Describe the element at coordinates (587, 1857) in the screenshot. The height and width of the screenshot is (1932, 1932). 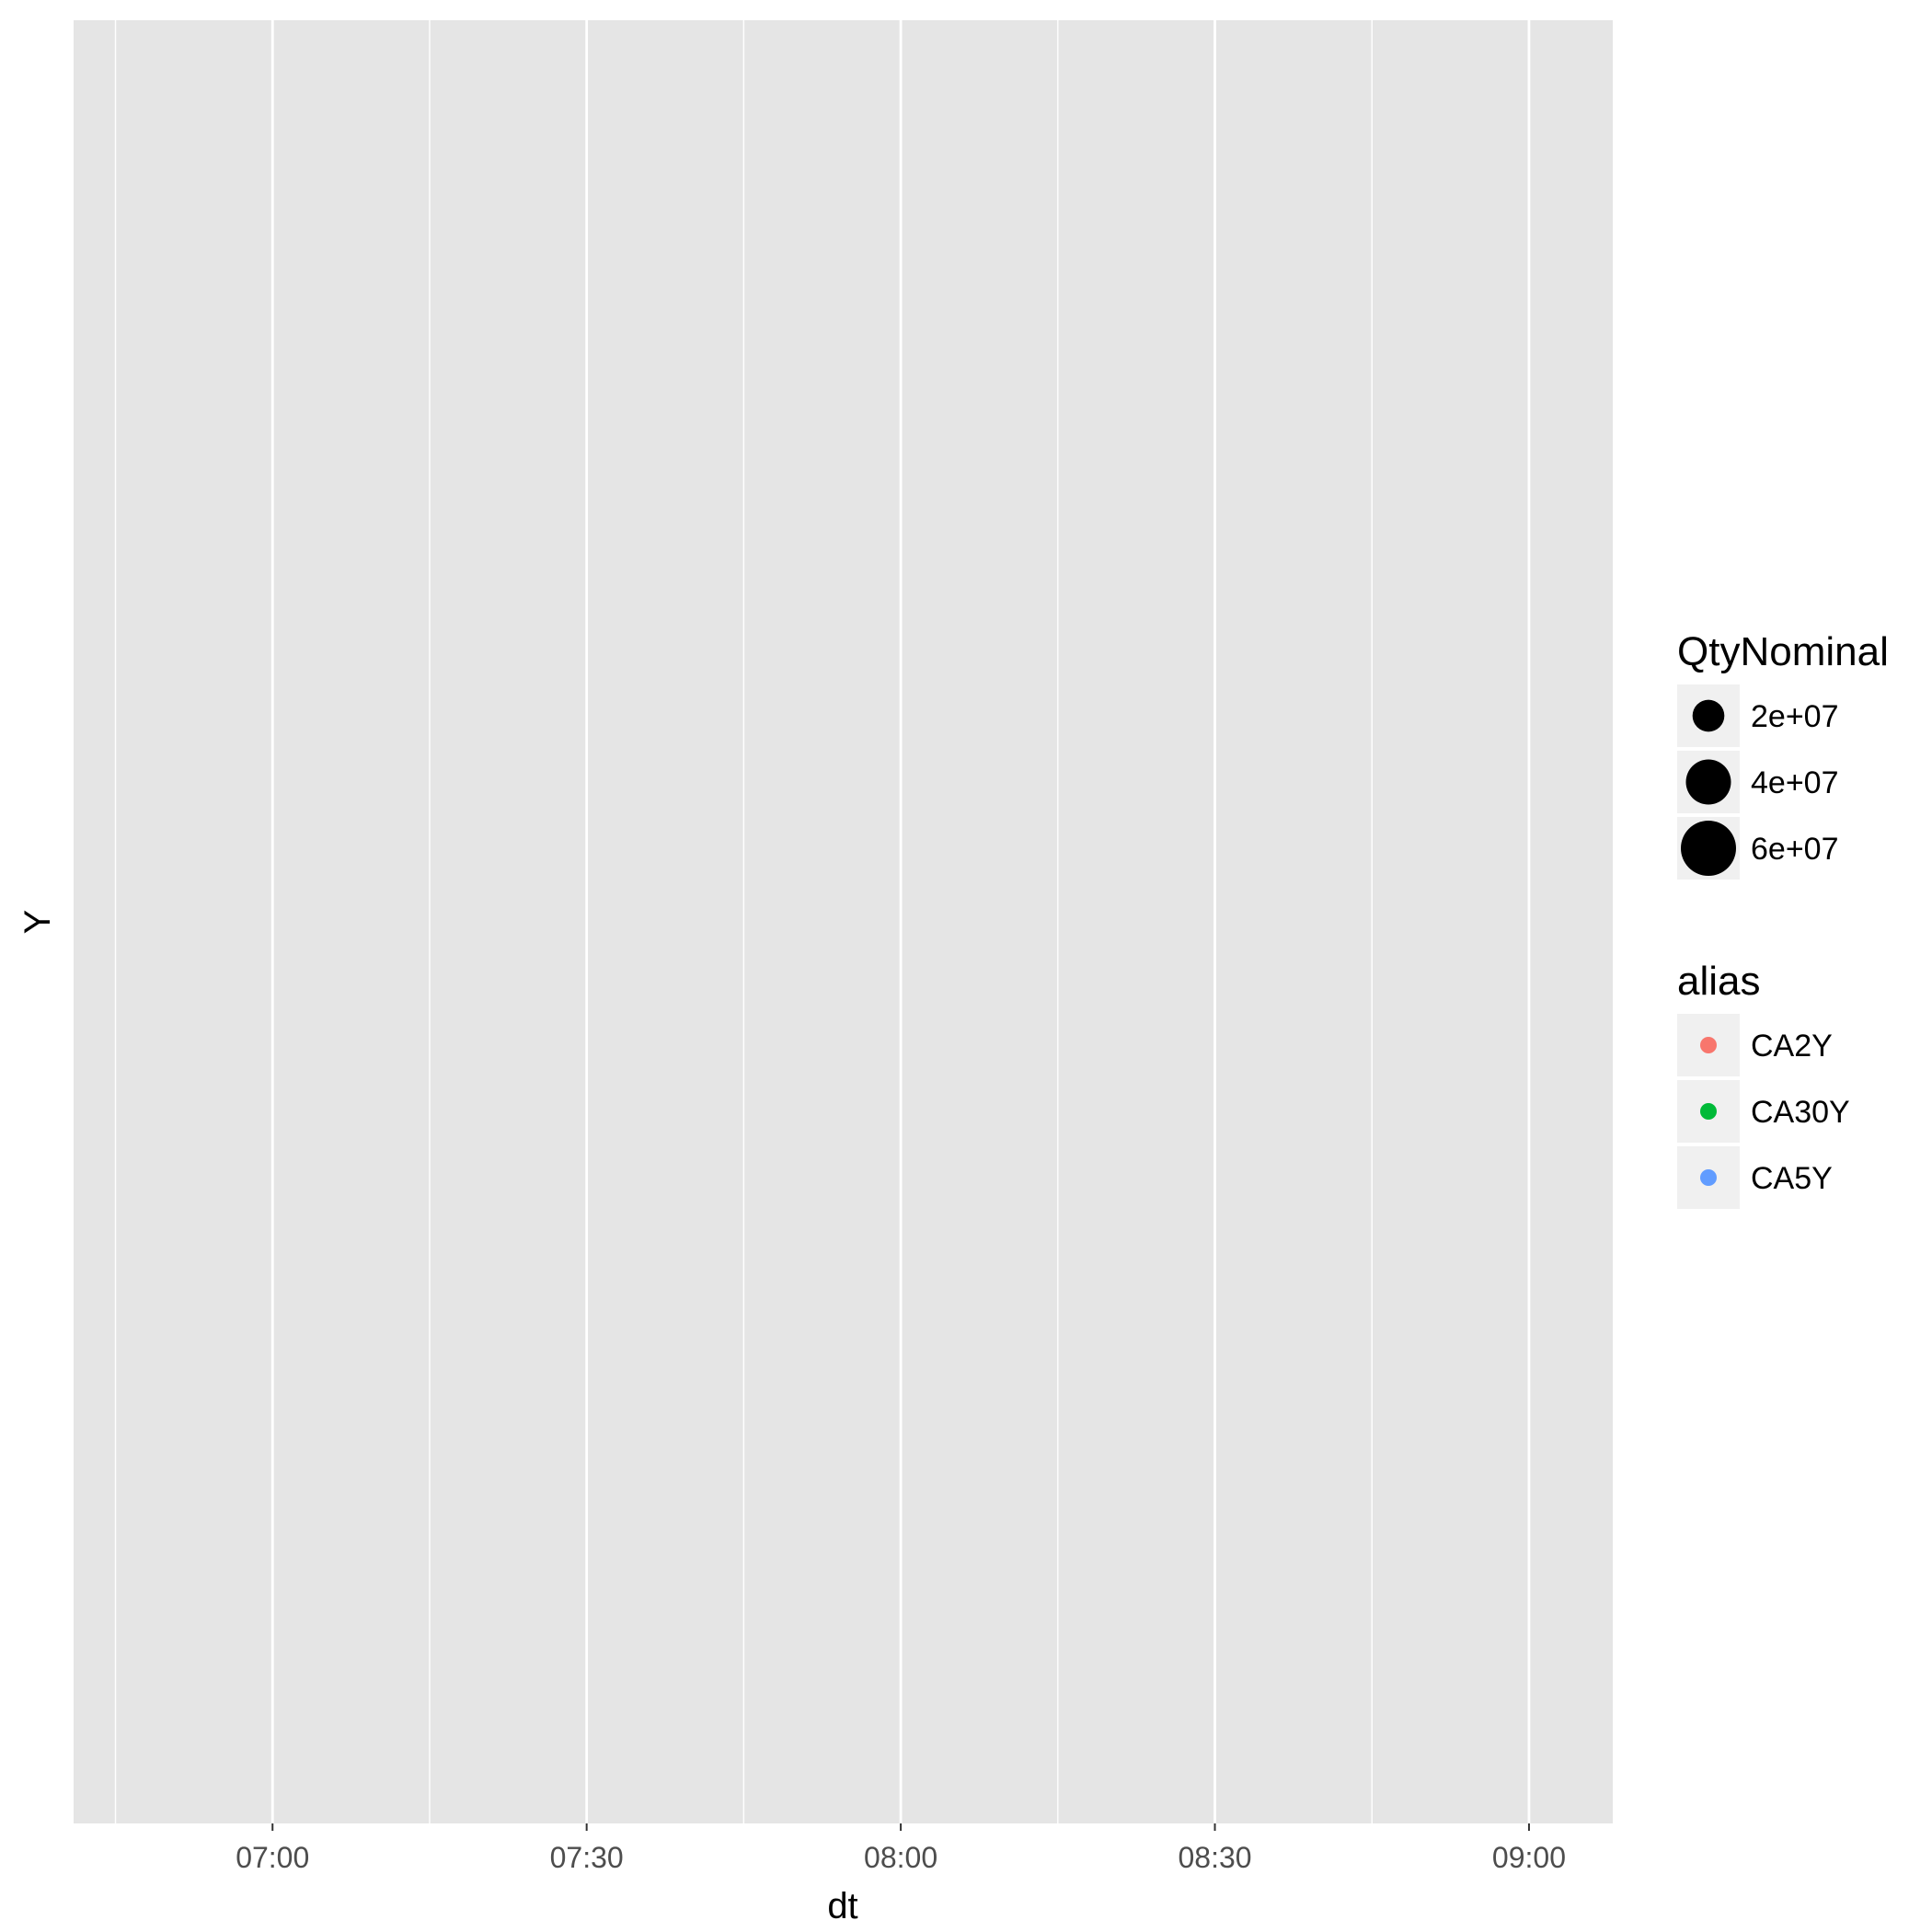
I see `x-tick-label: 07:30` at that location.